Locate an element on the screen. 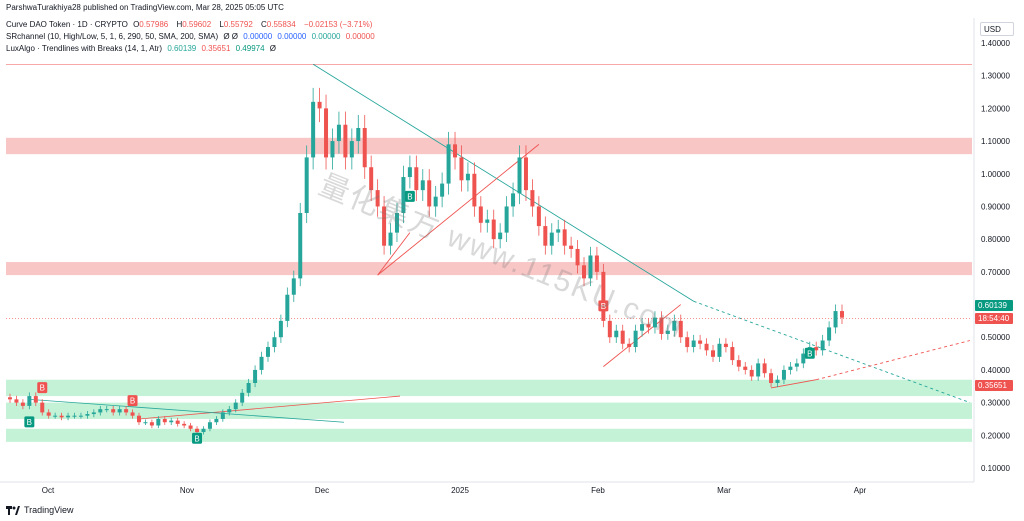 The image size is (1024, 521). price-tick-label: 0.20000 is located at coordinates (995, 435).